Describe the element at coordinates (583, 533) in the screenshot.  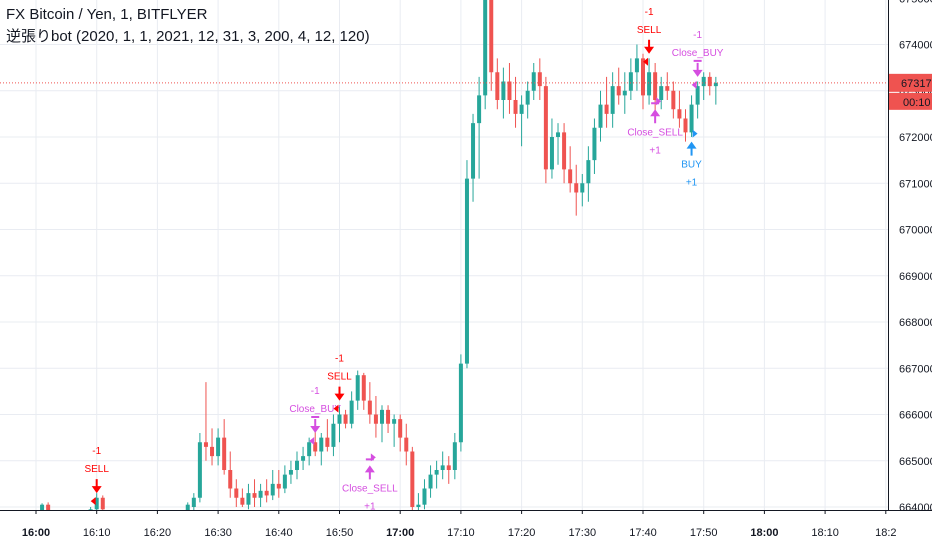
I see `x-tick-label: 17:30` at that location.